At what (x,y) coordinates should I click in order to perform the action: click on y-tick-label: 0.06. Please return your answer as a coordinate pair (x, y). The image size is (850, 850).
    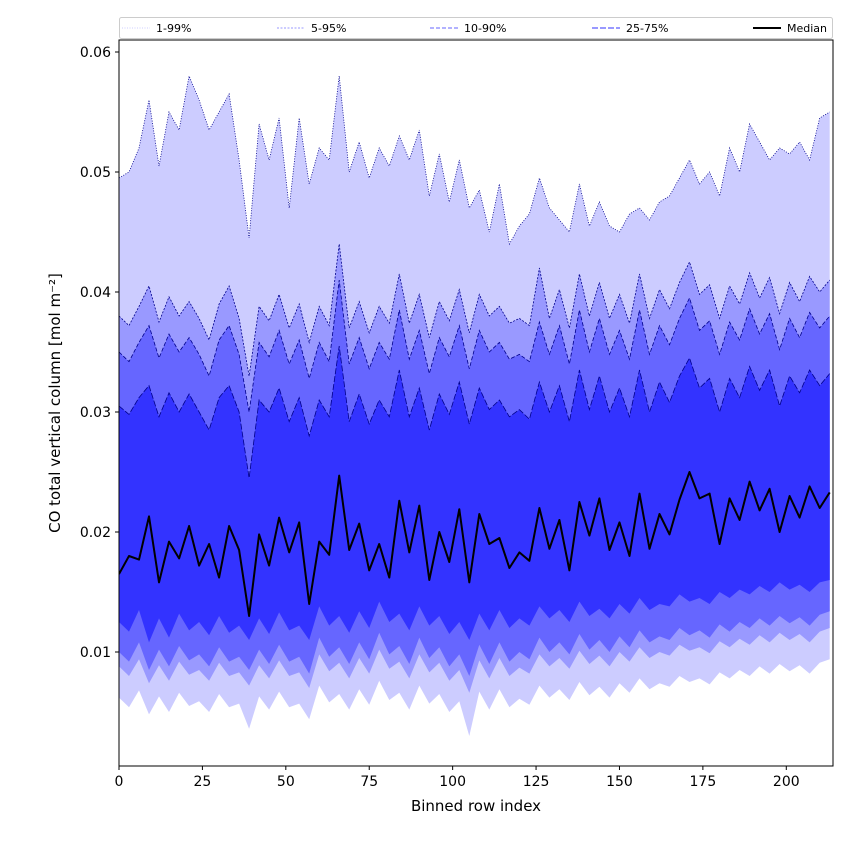
    Looking at the image, I should click on (95, 53).